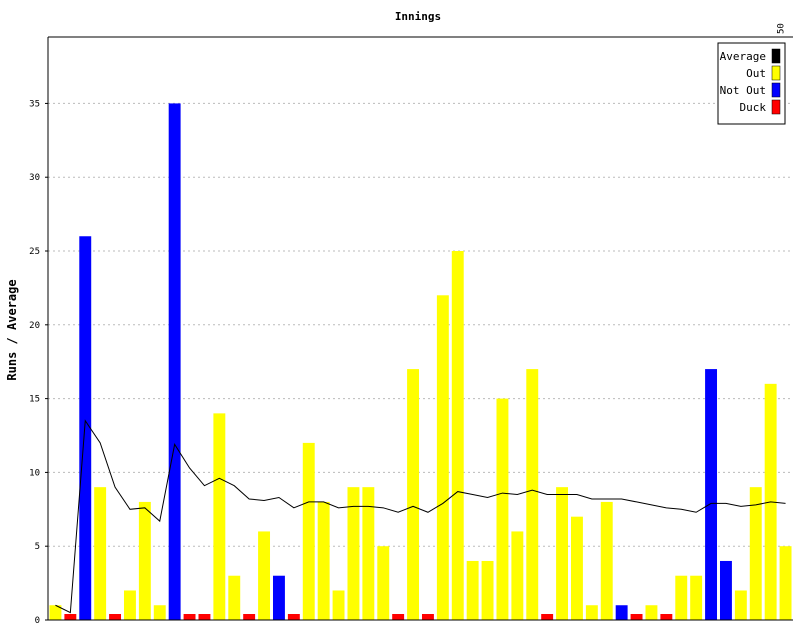 This screenshot has width=800, height=640. What do you see at coordinates (776, 107) in the screenshot?
I see `legend-swatch-duck` at bounding box center [776, 107].